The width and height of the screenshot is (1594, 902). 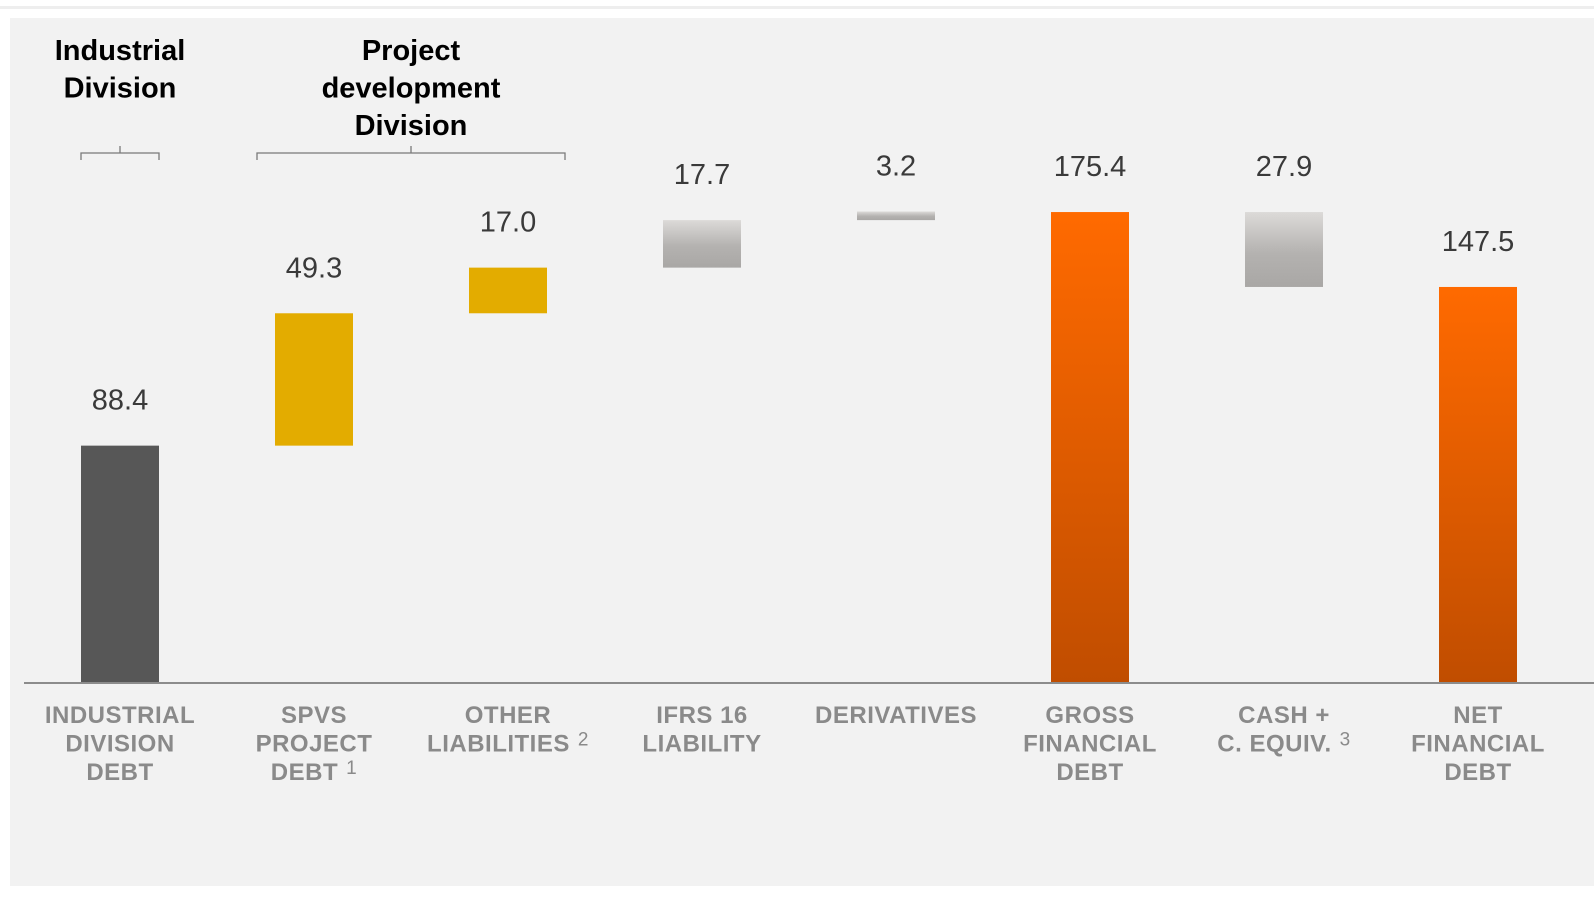 I want to click on value-label-derivatives: 3.2, so click(x=896, y=167).